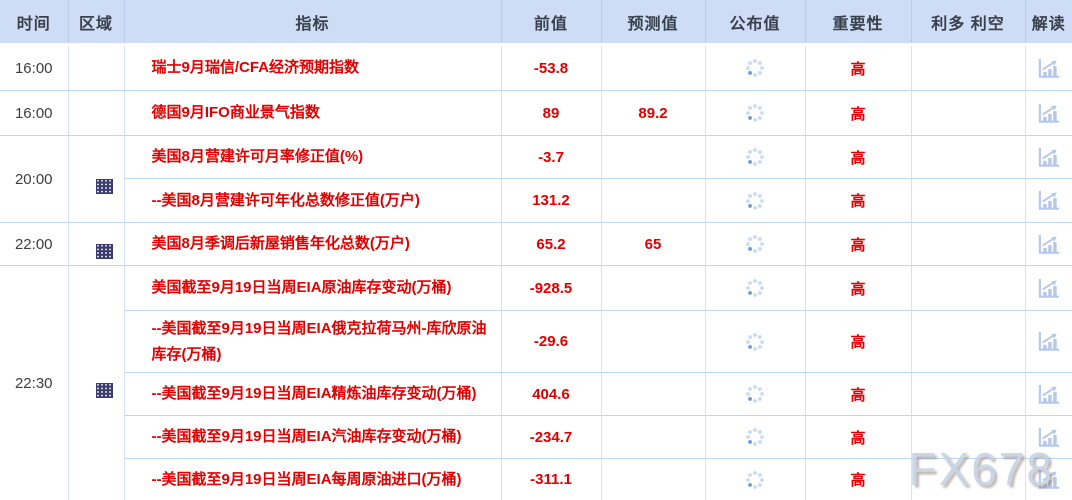 The image size is (1072, 500). Describe the element at coordinates (313, 200) in the screenshot. I see `indicator-link: --美国8月营建许可年化总数修正值(万户)` at that location.